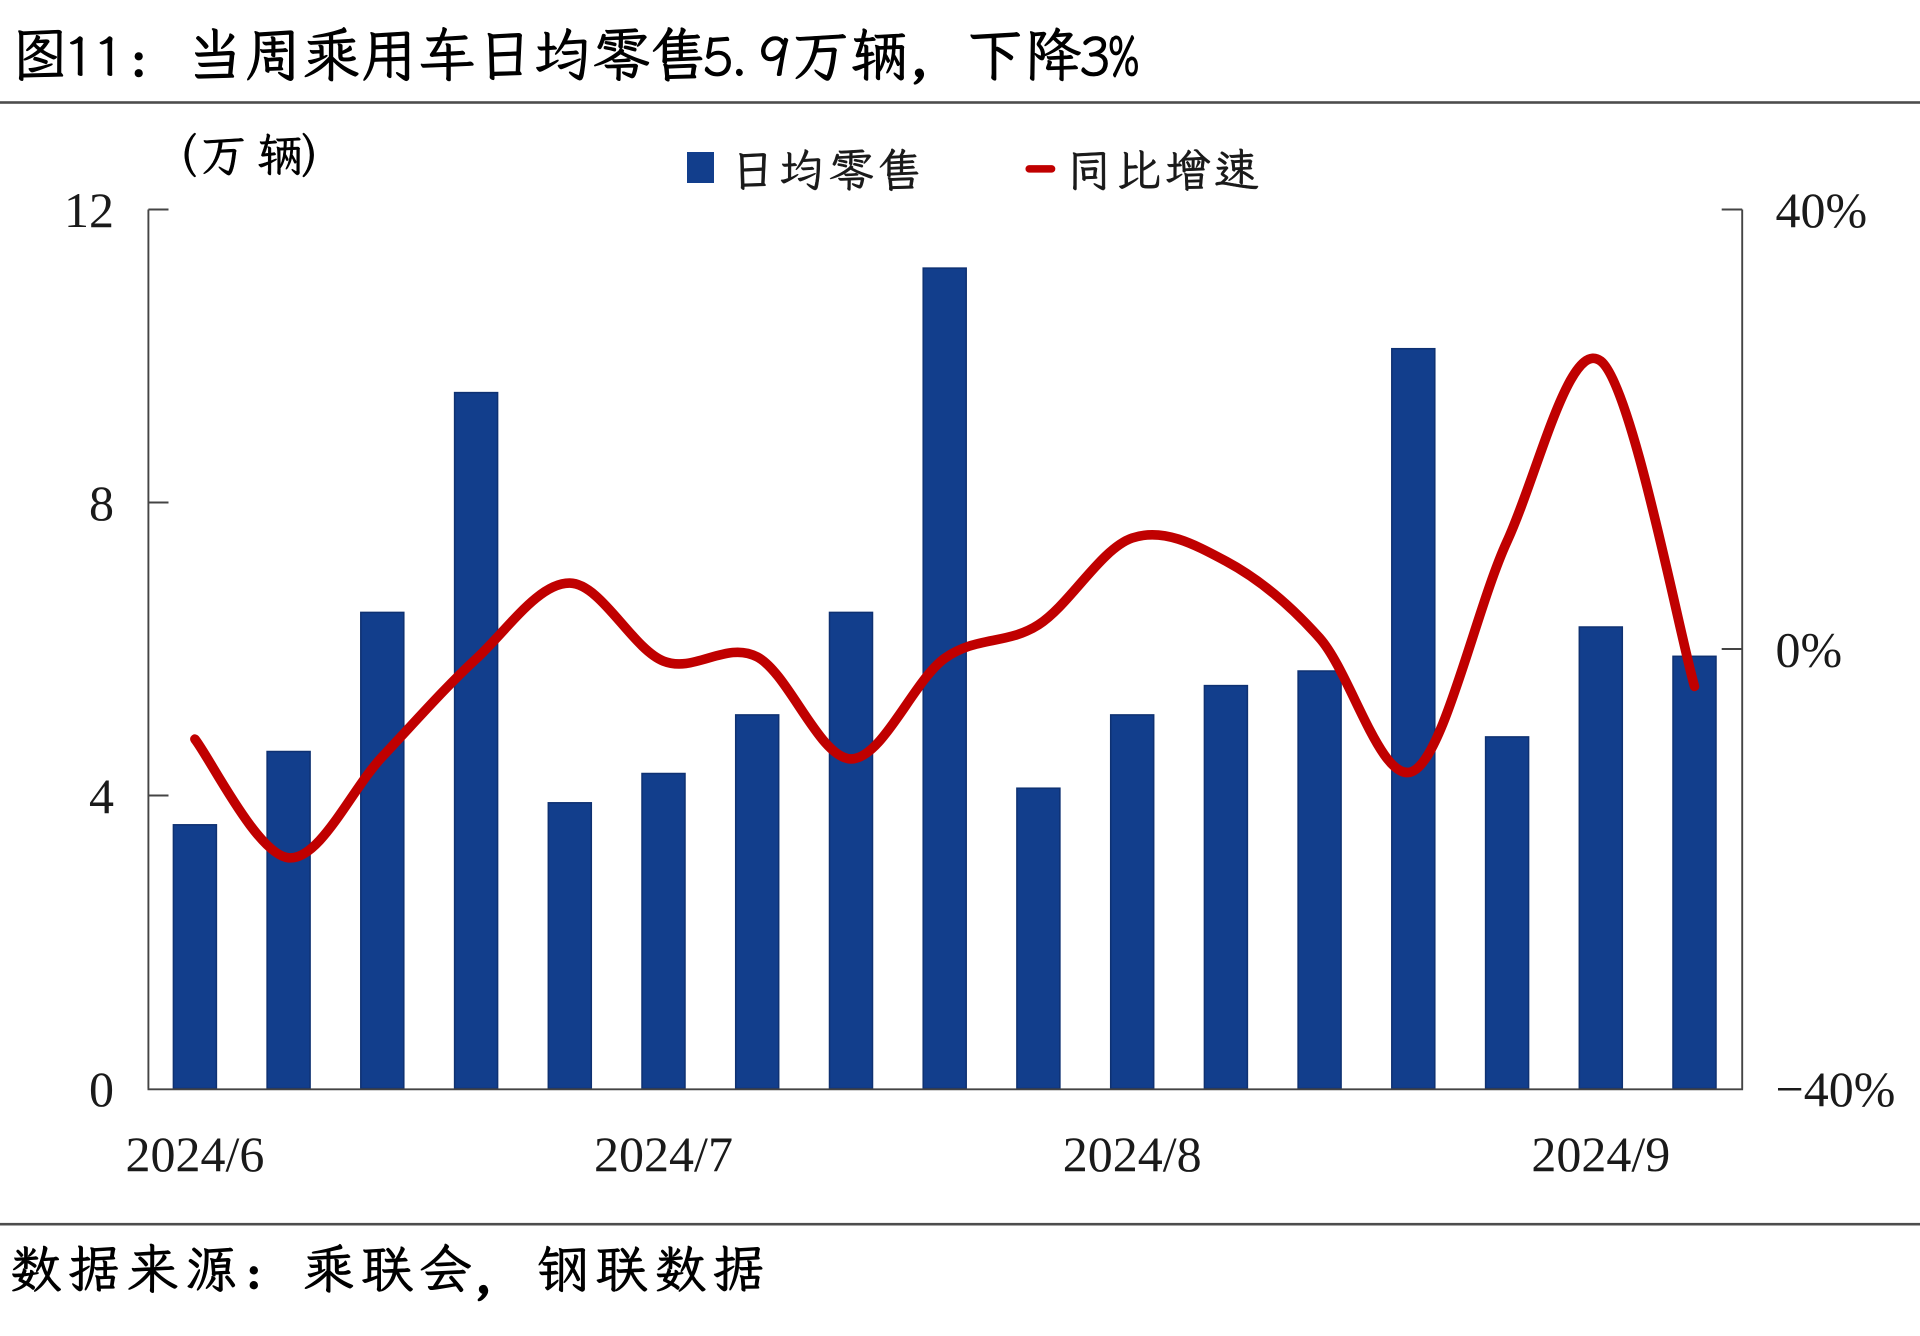 The height and width of the screenshot is (1336, 1920). Describe the element at coordinates (1809, 649) in the screenshot. I see `svg-text: 0%` at that location.